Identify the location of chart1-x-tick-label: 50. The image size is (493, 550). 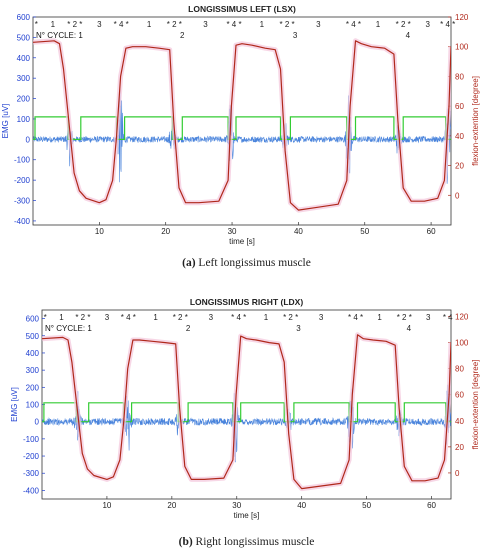
(366, 505).